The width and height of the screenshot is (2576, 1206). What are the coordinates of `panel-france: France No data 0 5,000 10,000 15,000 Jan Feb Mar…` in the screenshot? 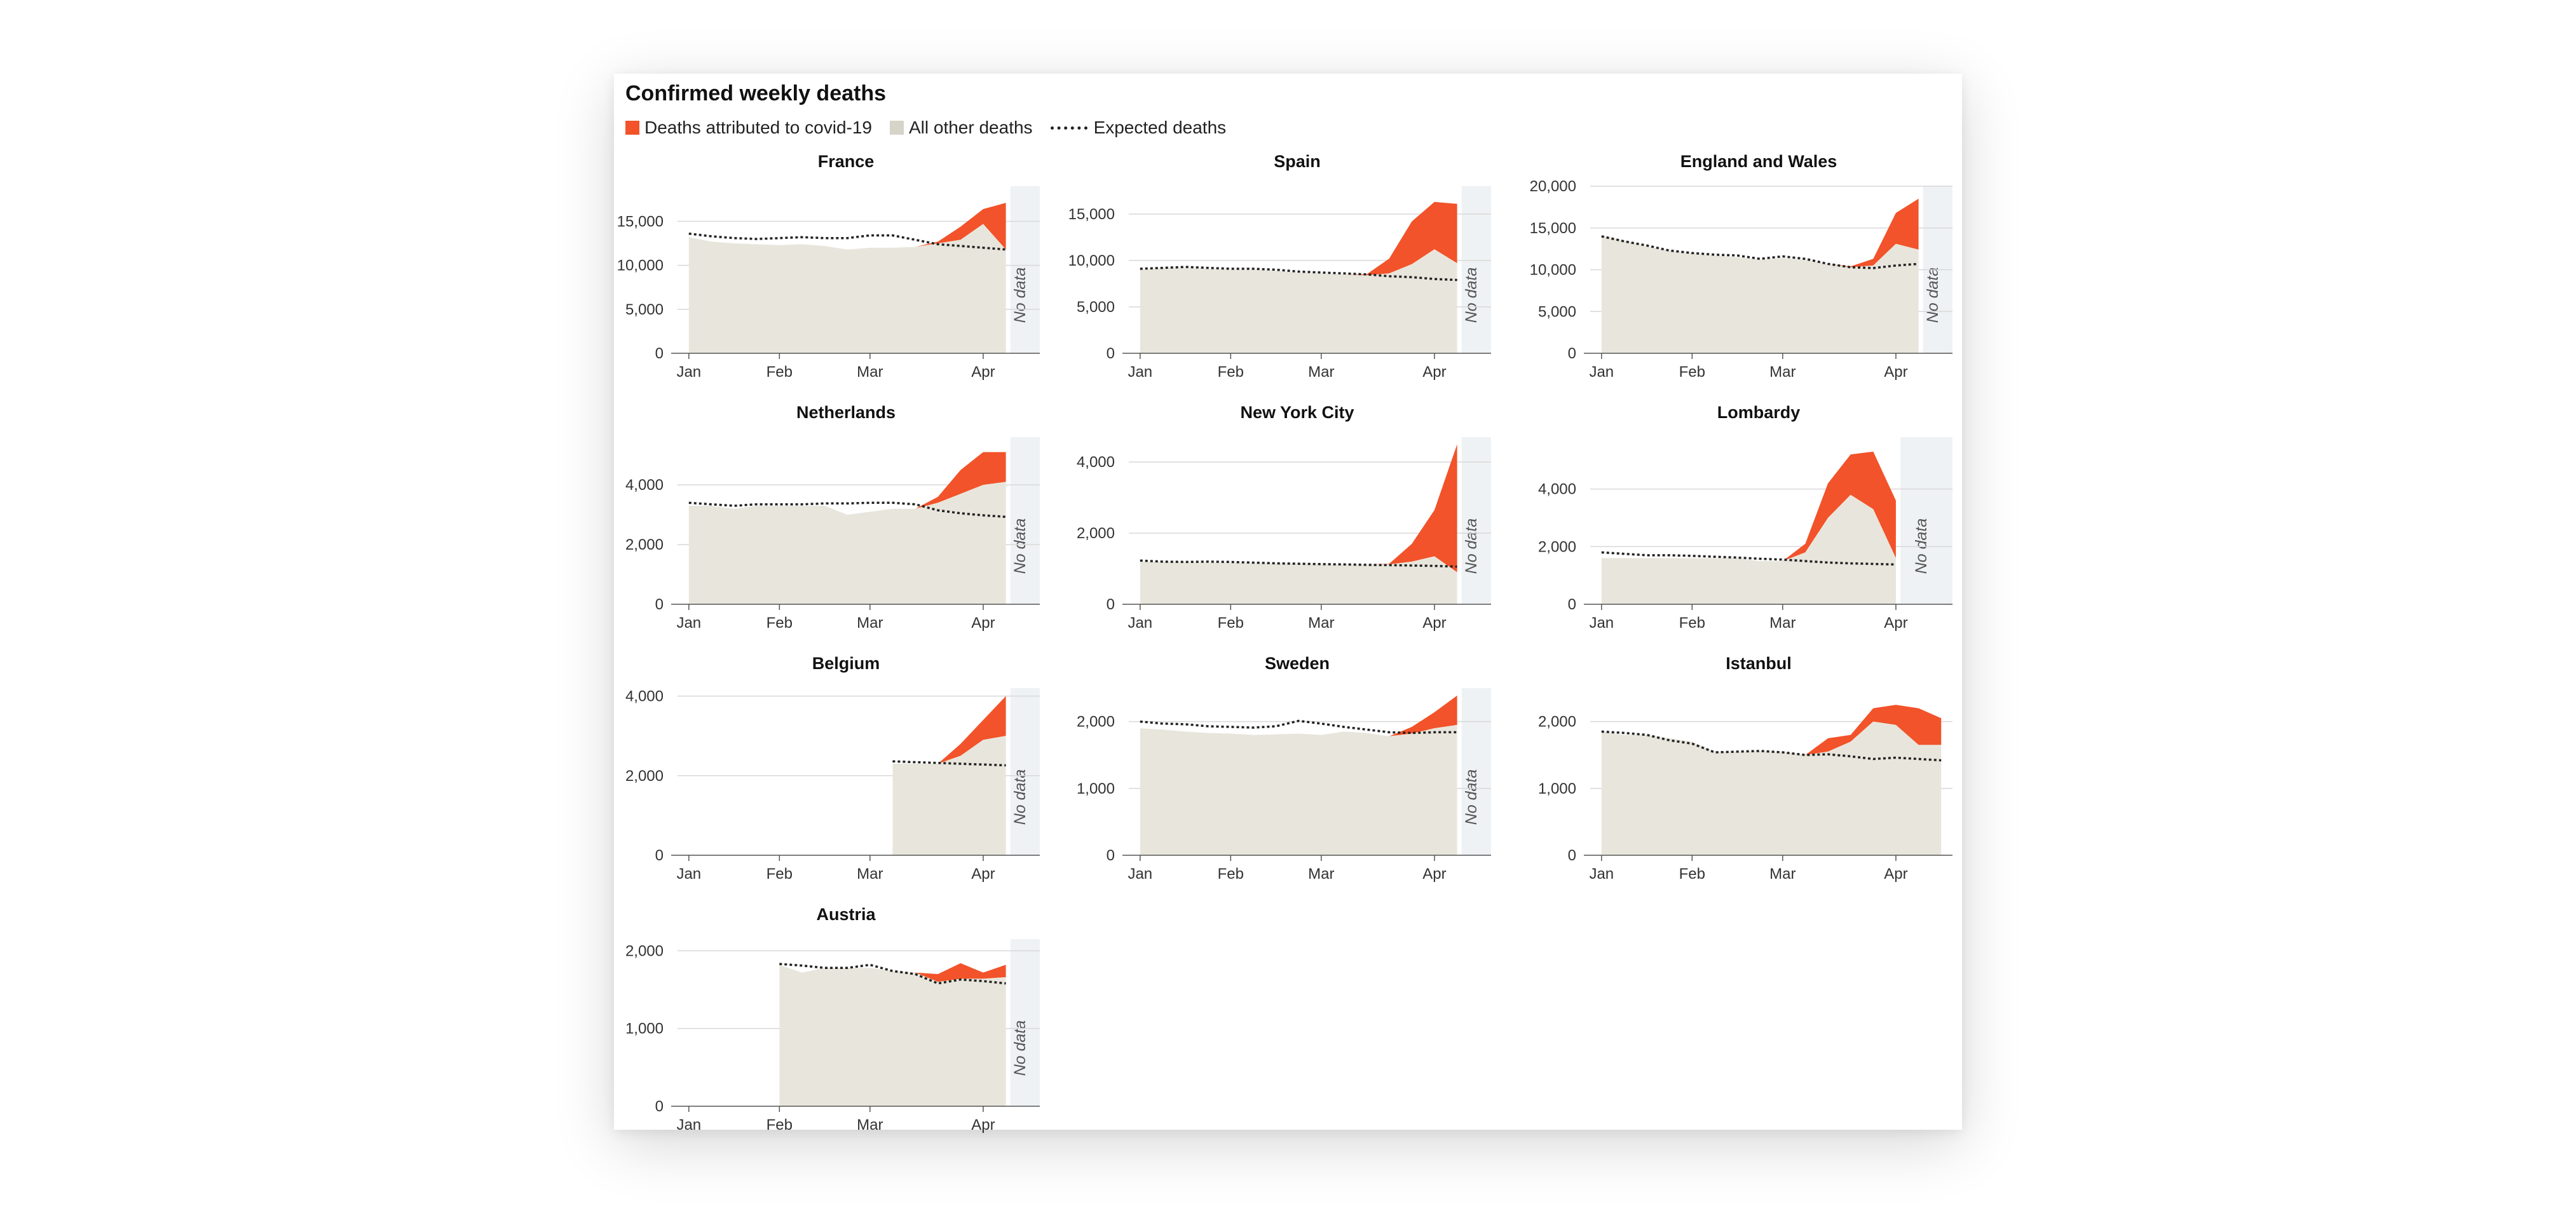 It's located at (828, 266).